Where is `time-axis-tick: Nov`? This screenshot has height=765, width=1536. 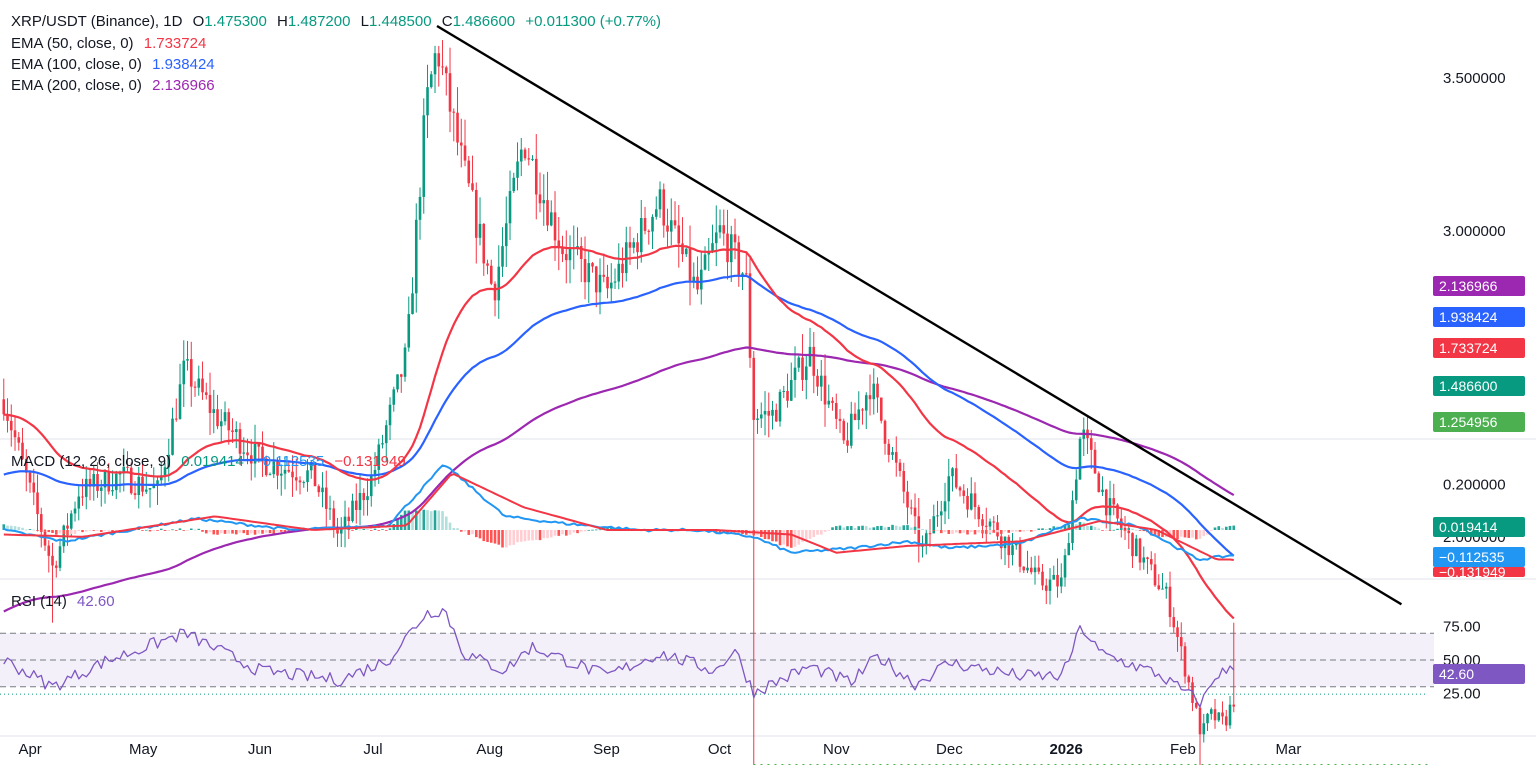
time-axis-tick: Nov is located at coordinates (836, 749).